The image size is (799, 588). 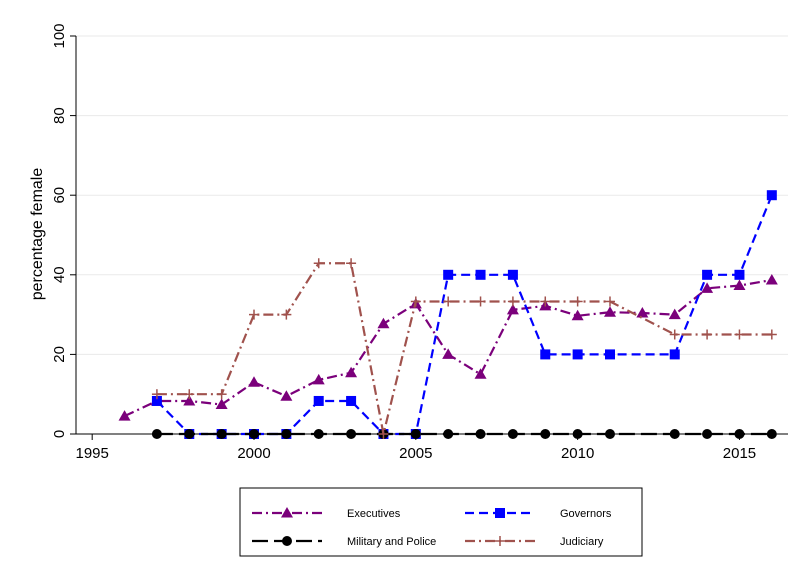 I want to click on point-military-and-police-2009, so click(x=545, y=434).